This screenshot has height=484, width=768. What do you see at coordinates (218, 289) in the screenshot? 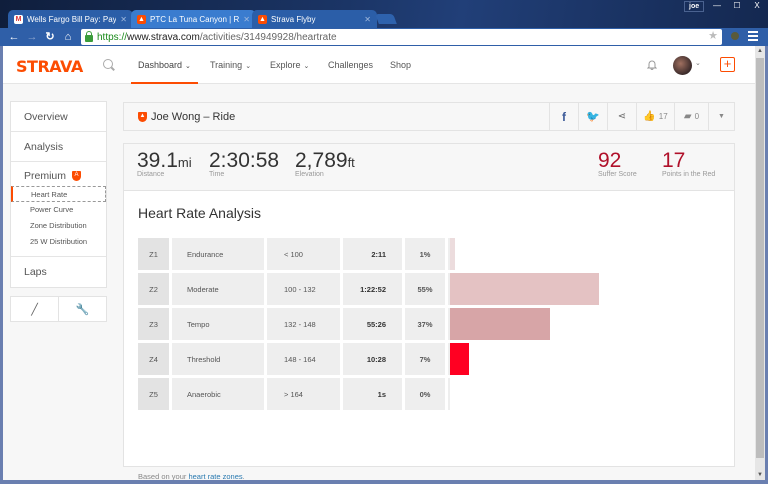
I see `zone-name: Moderate` at bounding box center [218, 289].